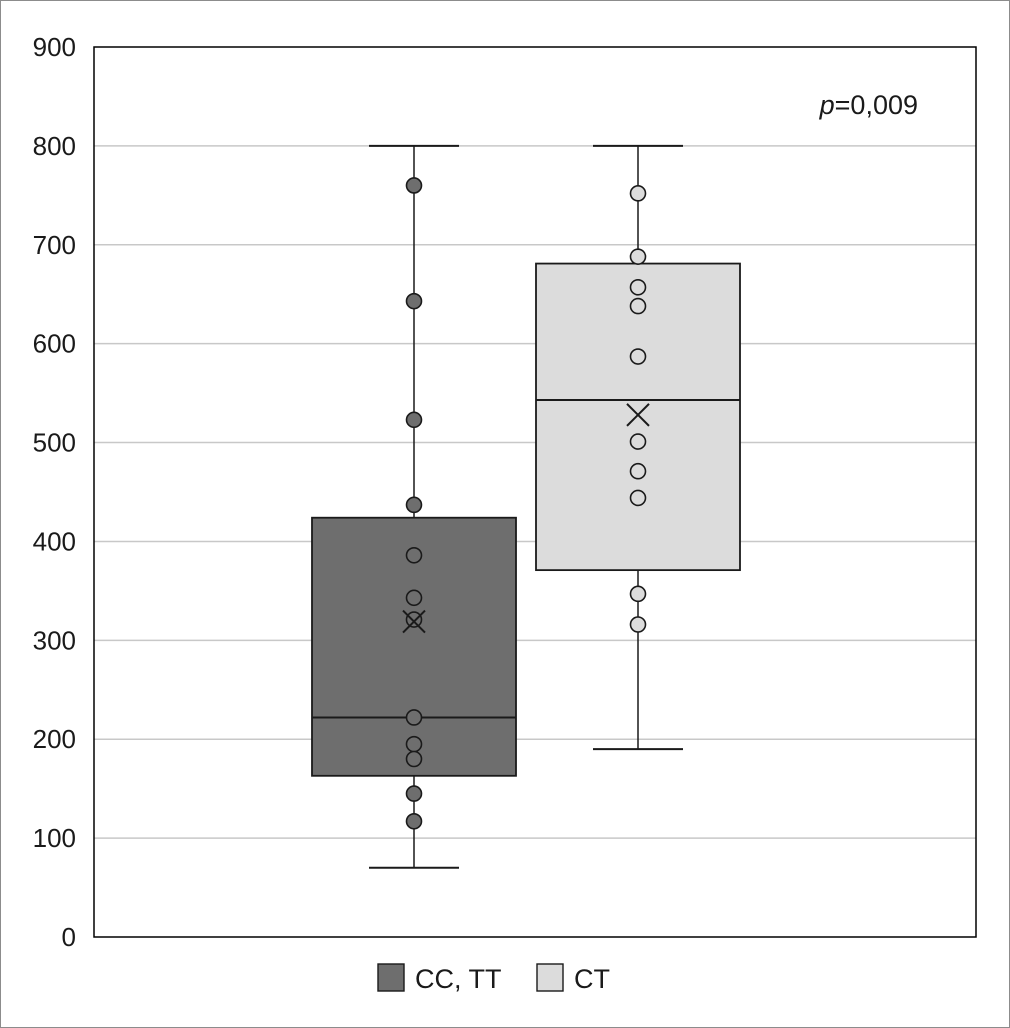  I want to click on y-tick-label-600: 600, so click(54, 344).